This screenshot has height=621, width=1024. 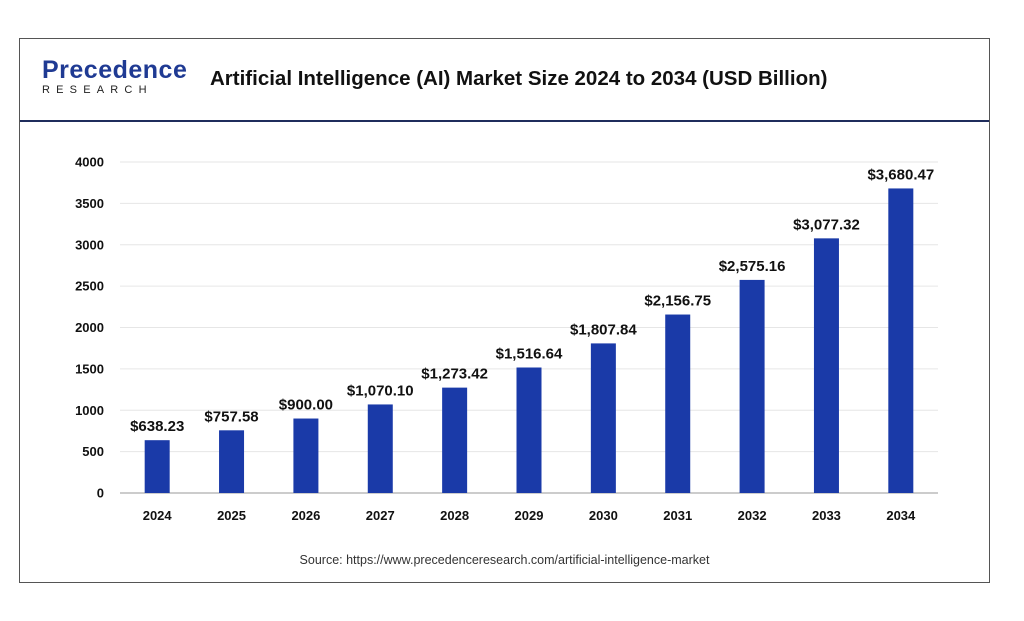 I want to click on x-tick-label: 2033, so click(x=826, y=515).